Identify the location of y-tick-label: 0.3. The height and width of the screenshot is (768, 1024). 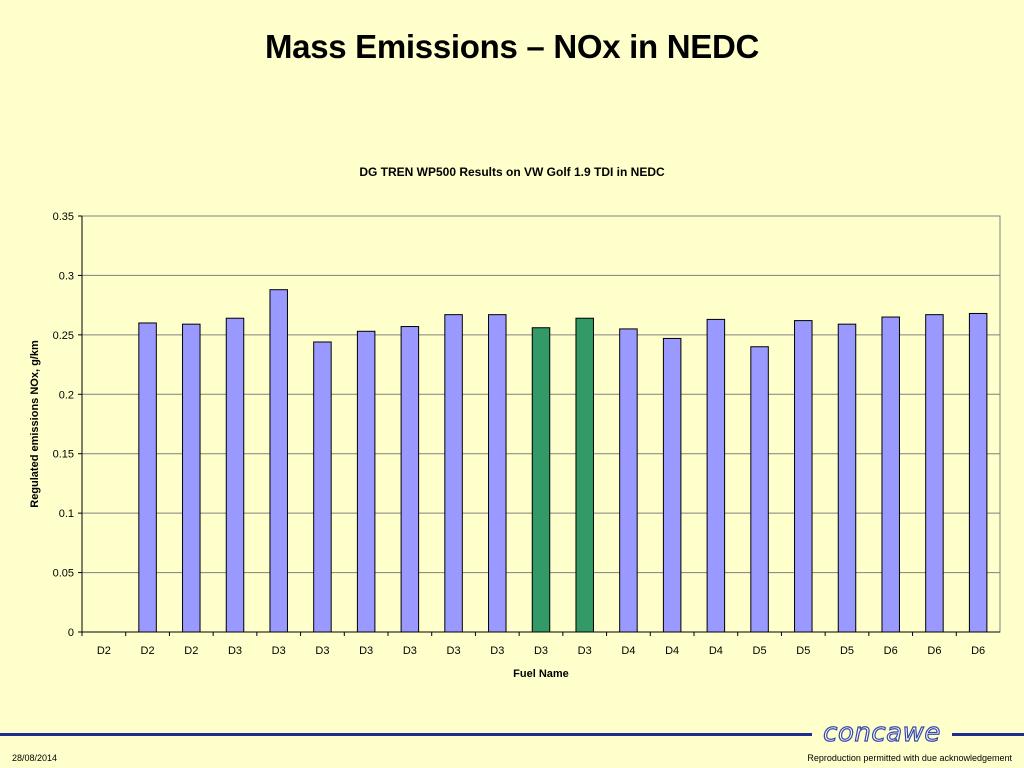
(66, 276).